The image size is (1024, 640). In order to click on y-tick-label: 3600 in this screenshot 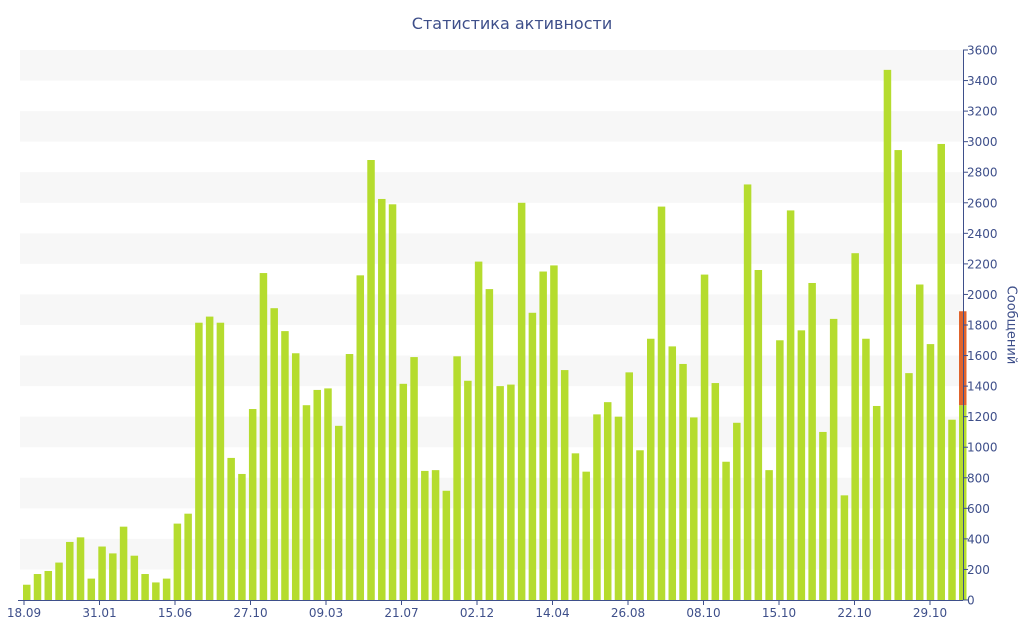, I will do `click(982, 51)`.